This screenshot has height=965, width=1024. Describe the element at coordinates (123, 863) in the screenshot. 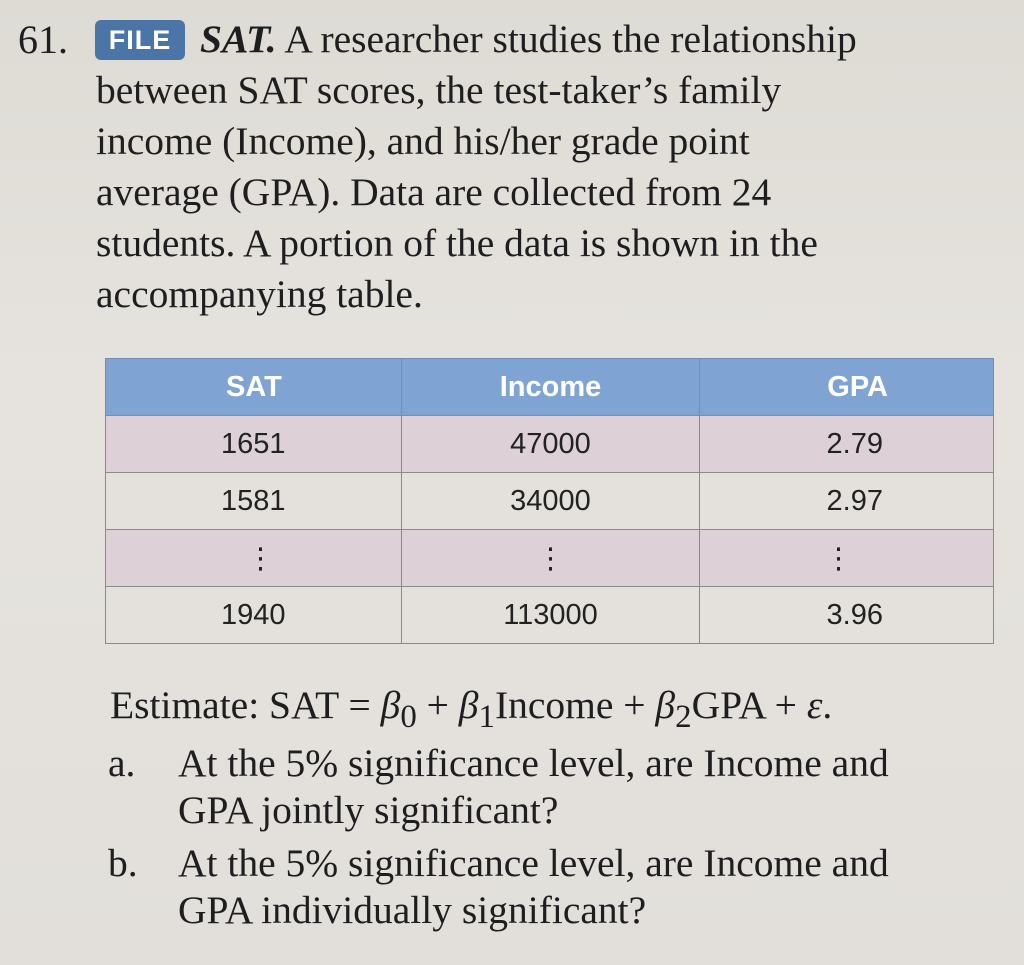

I see `part-b-label: b.` at that location.